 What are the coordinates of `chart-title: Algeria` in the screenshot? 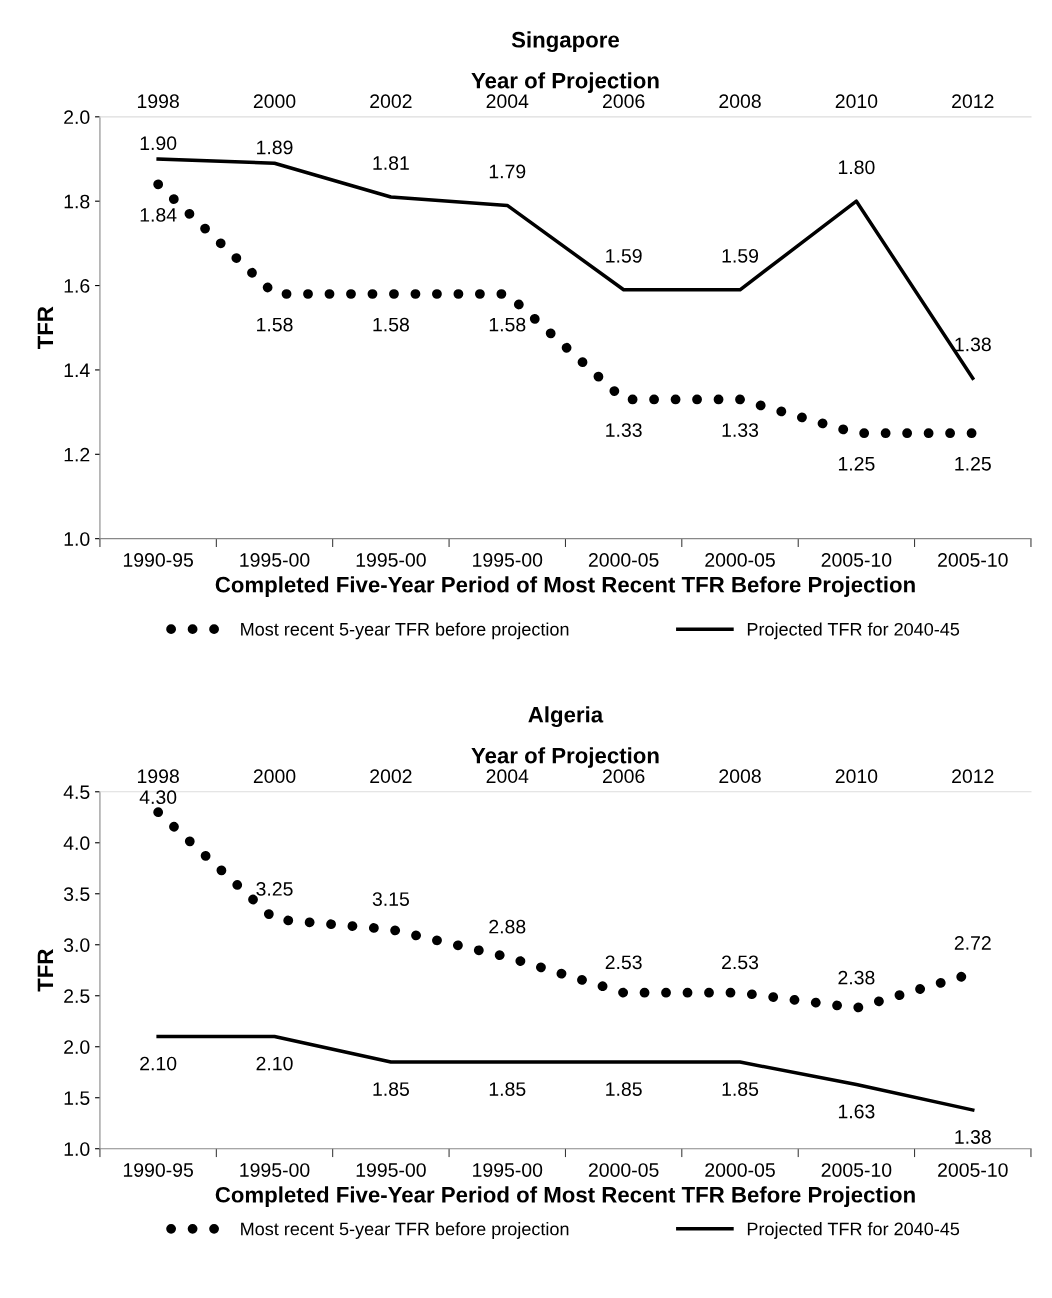 It's located at (566, 717).